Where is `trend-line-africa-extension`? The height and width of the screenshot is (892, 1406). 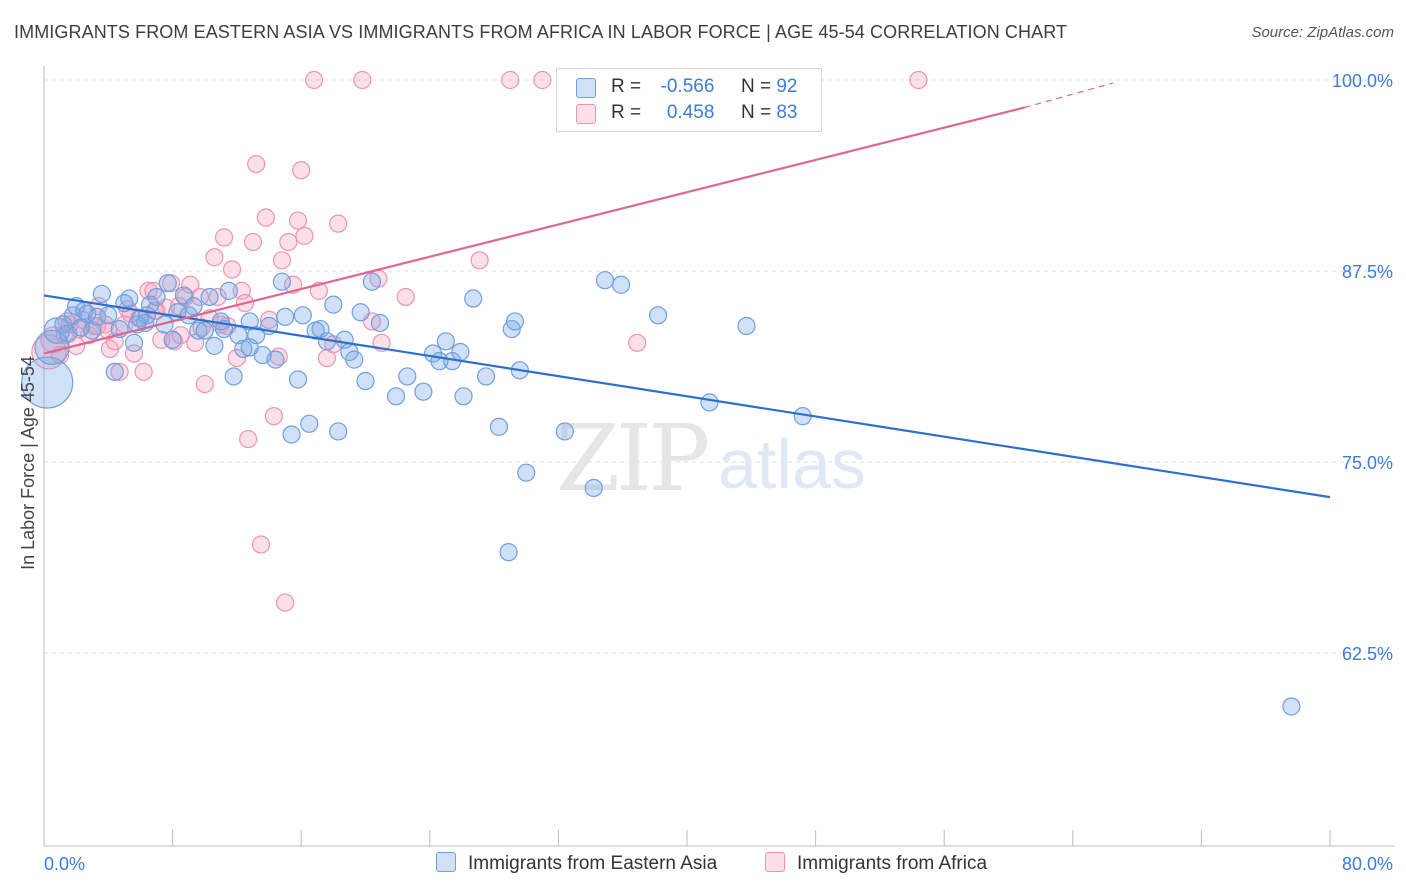 trend-line-africa-extension is located at coordinates (1069, 95).